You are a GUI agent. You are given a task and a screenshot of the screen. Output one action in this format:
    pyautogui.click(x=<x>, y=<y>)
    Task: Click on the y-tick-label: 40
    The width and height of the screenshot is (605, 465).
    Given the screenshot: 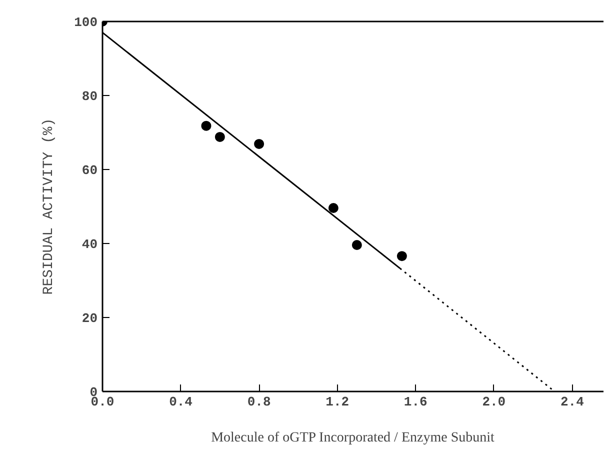 What is the action you would take?
    pyautogui.click(x=90, y=244)
    